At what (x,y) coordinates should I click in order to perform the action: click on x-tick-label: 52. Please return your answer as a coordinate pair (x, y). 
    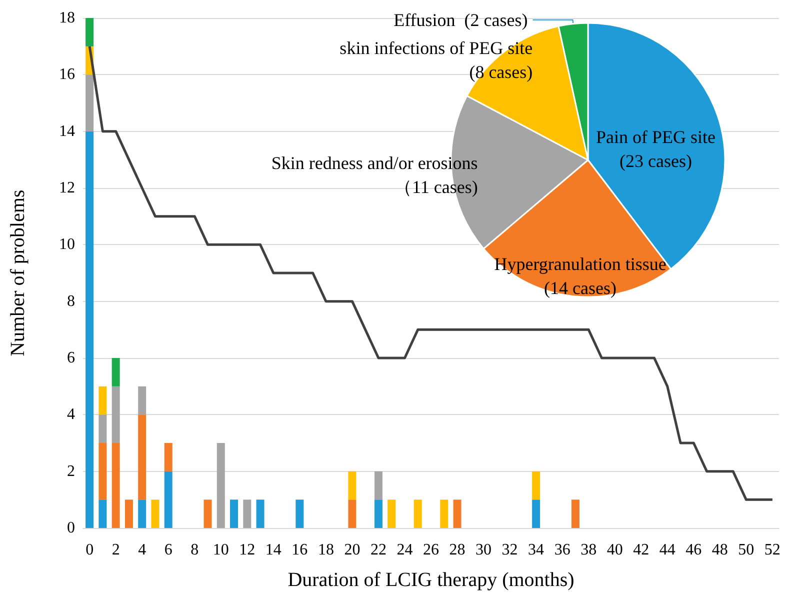
    Looking at the image, I should click on (772, 550).